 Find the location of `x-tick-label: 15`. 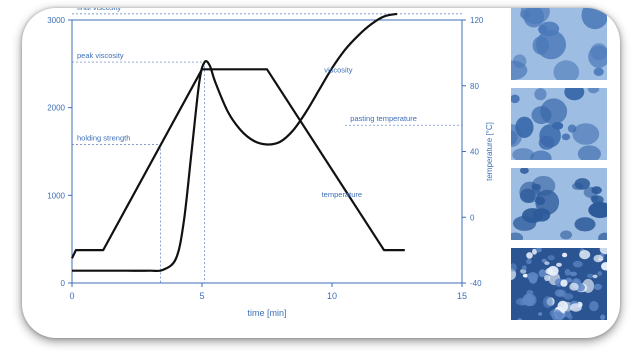

x-tick-label: 15 is located at coordinates (462, 296).